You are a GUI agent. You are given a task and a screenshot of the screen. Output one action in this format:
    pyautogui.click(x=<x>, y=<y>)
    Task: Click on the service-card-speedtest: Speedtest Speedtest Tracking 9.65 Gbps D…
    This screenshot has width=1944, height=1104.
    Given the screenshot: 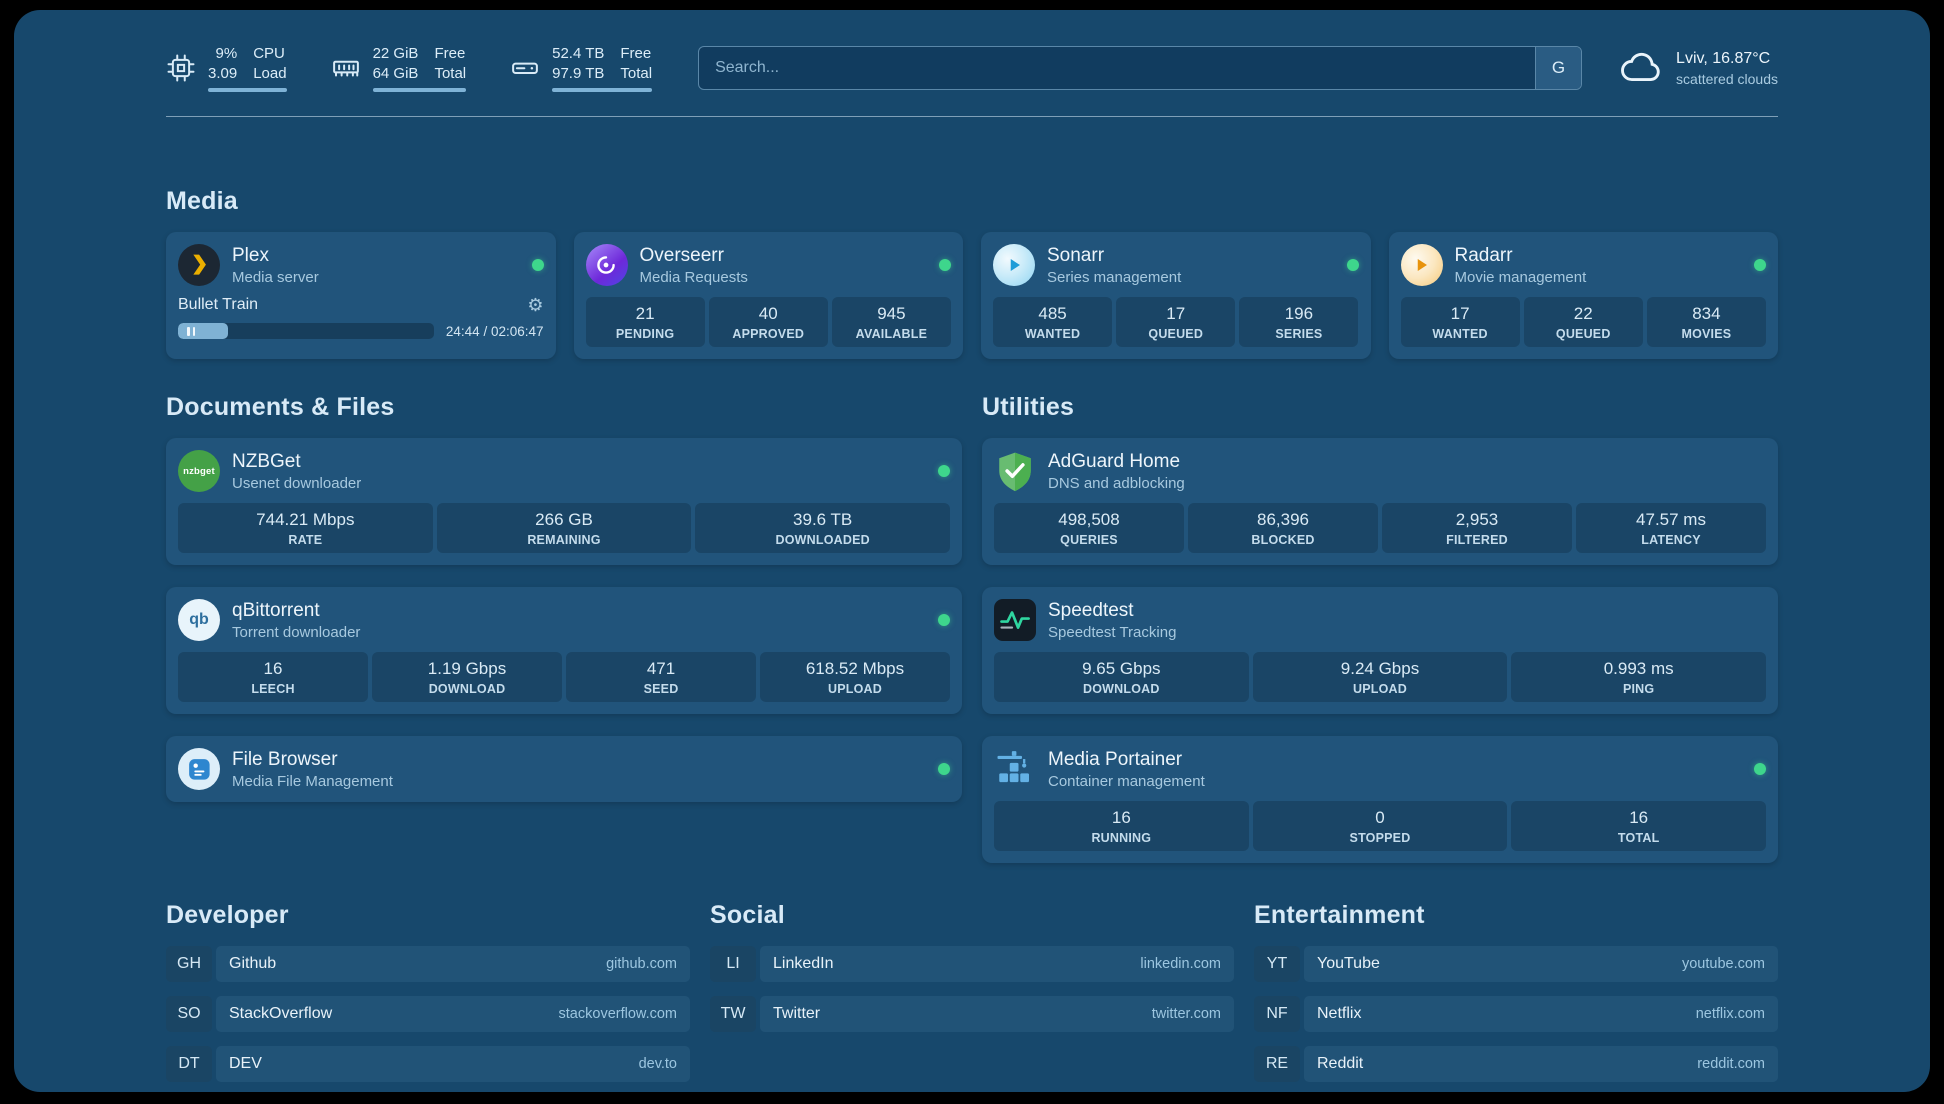 What is the action you would take?
    pyautogui.click(x=1380, y=650)
    